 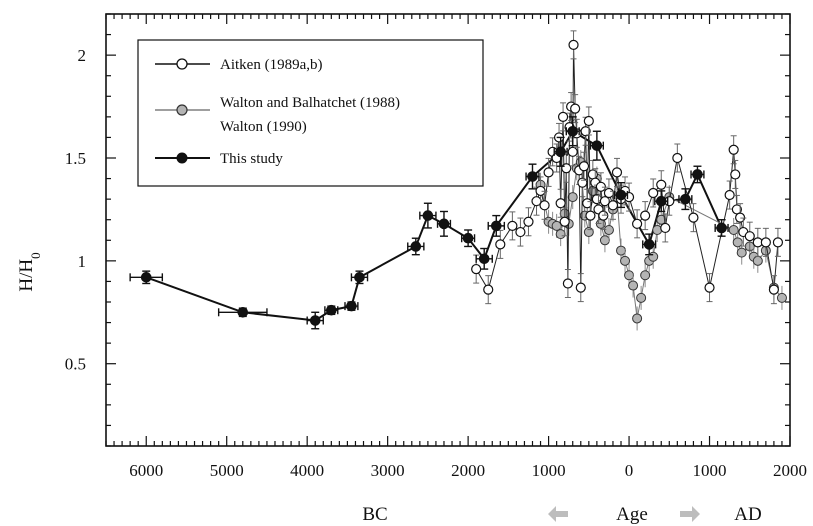 What do you see at coordinates (747, 514) in the screenshot?
I see `ad-label: AD` at bounding box center [747, 514].